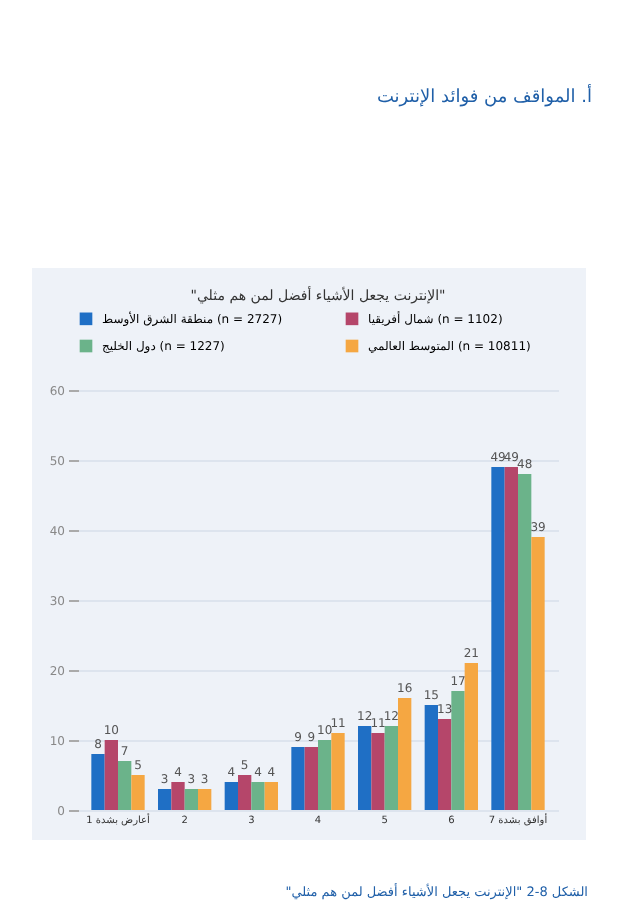  Describe the element at coordinates (484, 97) in the screenshot. I see `chart-title: أ. المواقف من فوائد الإنترنت` at that location.